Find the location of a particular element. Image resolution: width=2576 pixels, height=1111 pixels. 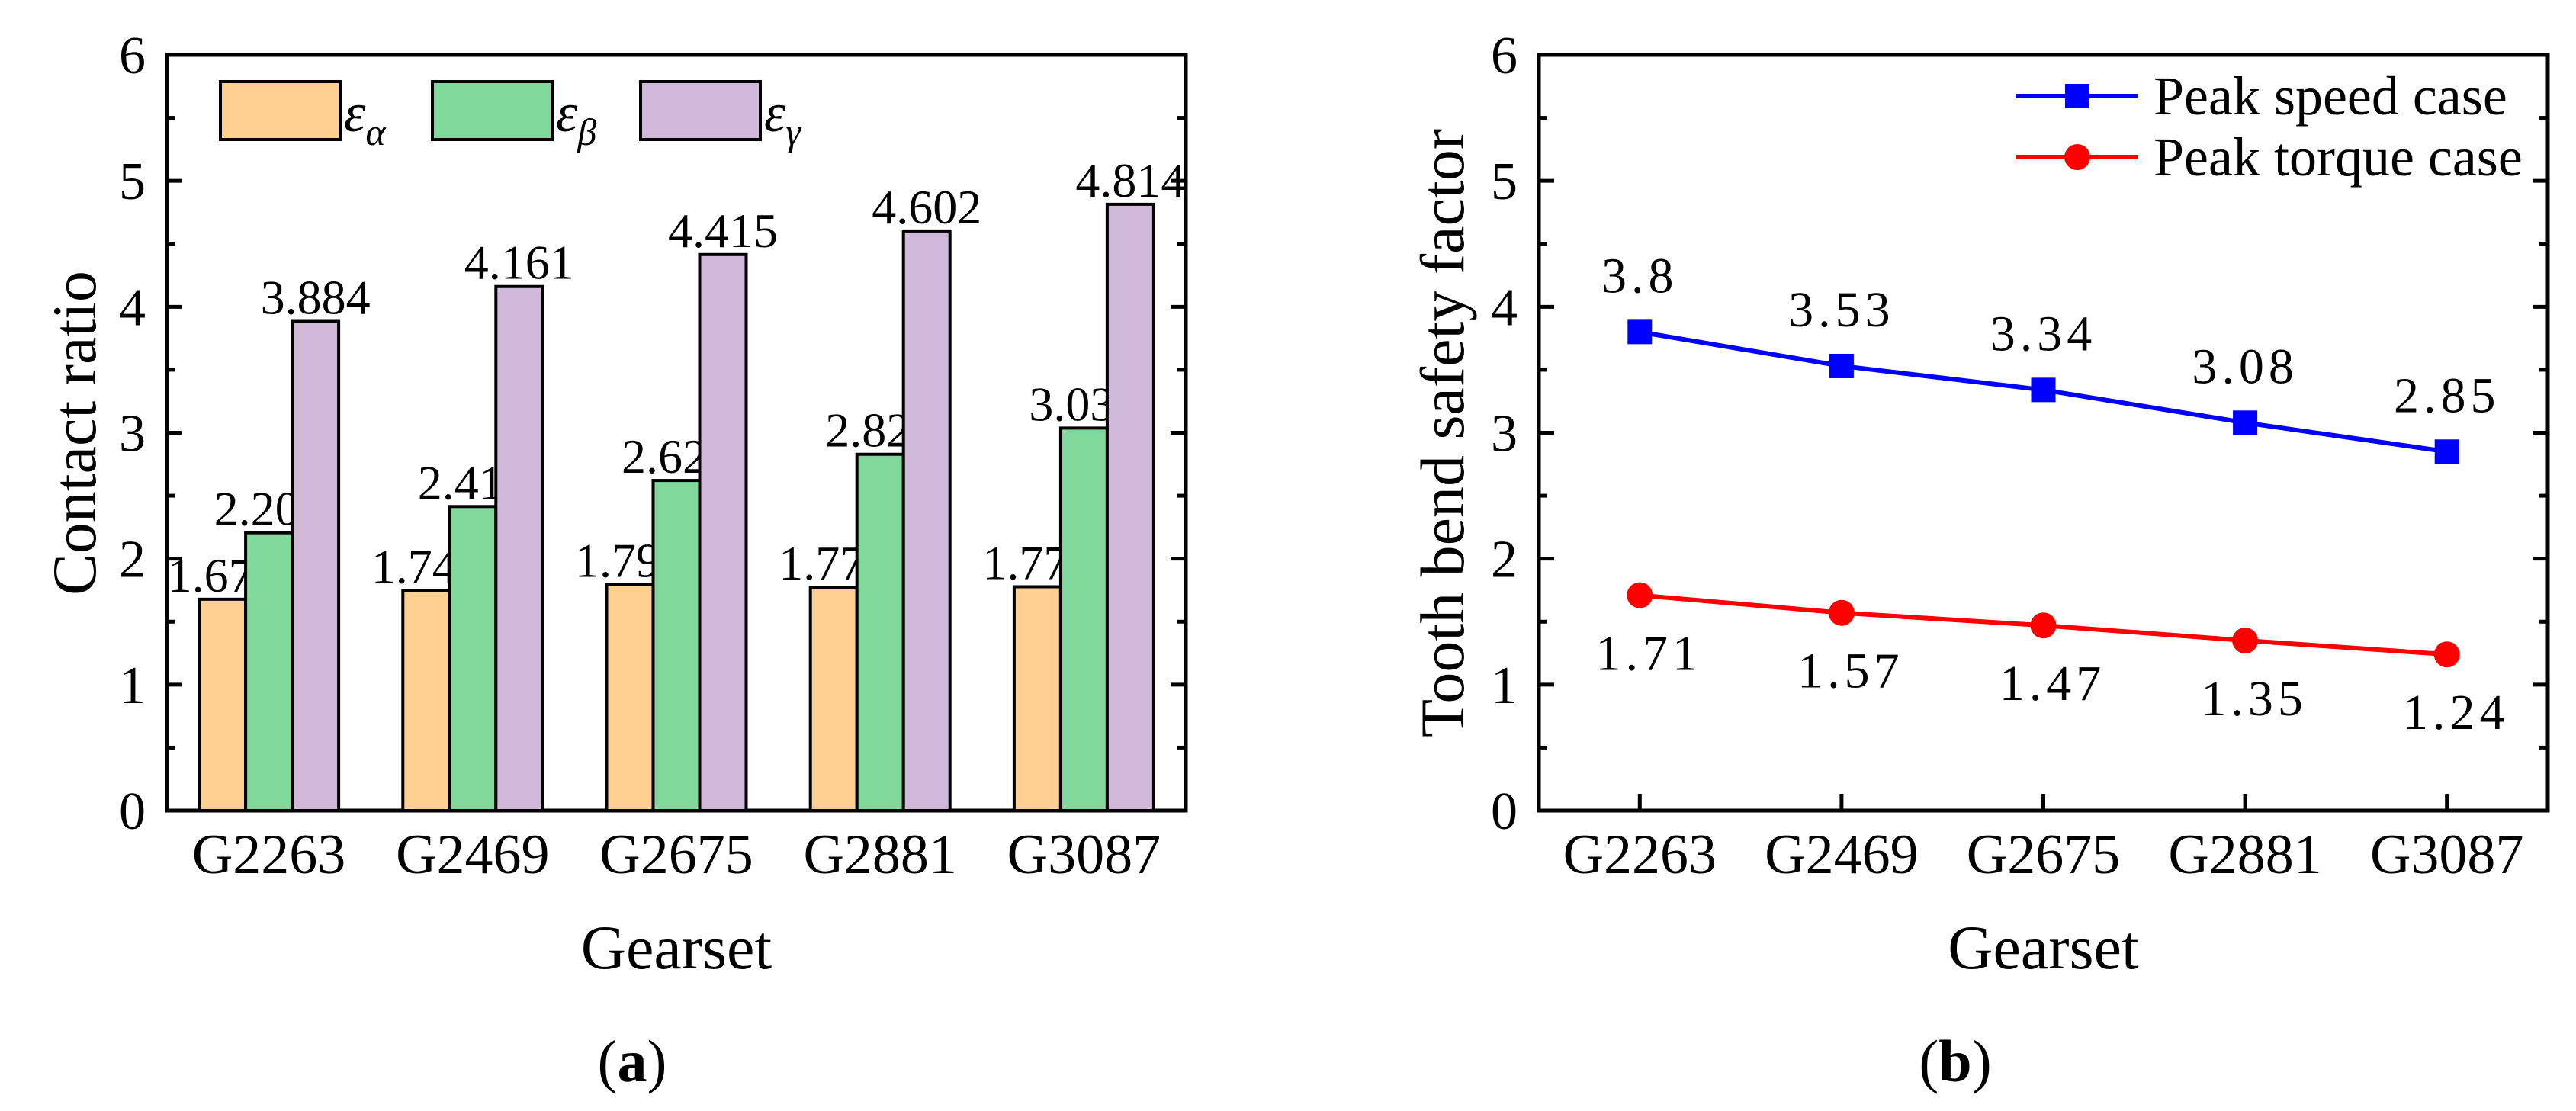

panel-caption: (a) is located at coordinates (632, 1061).